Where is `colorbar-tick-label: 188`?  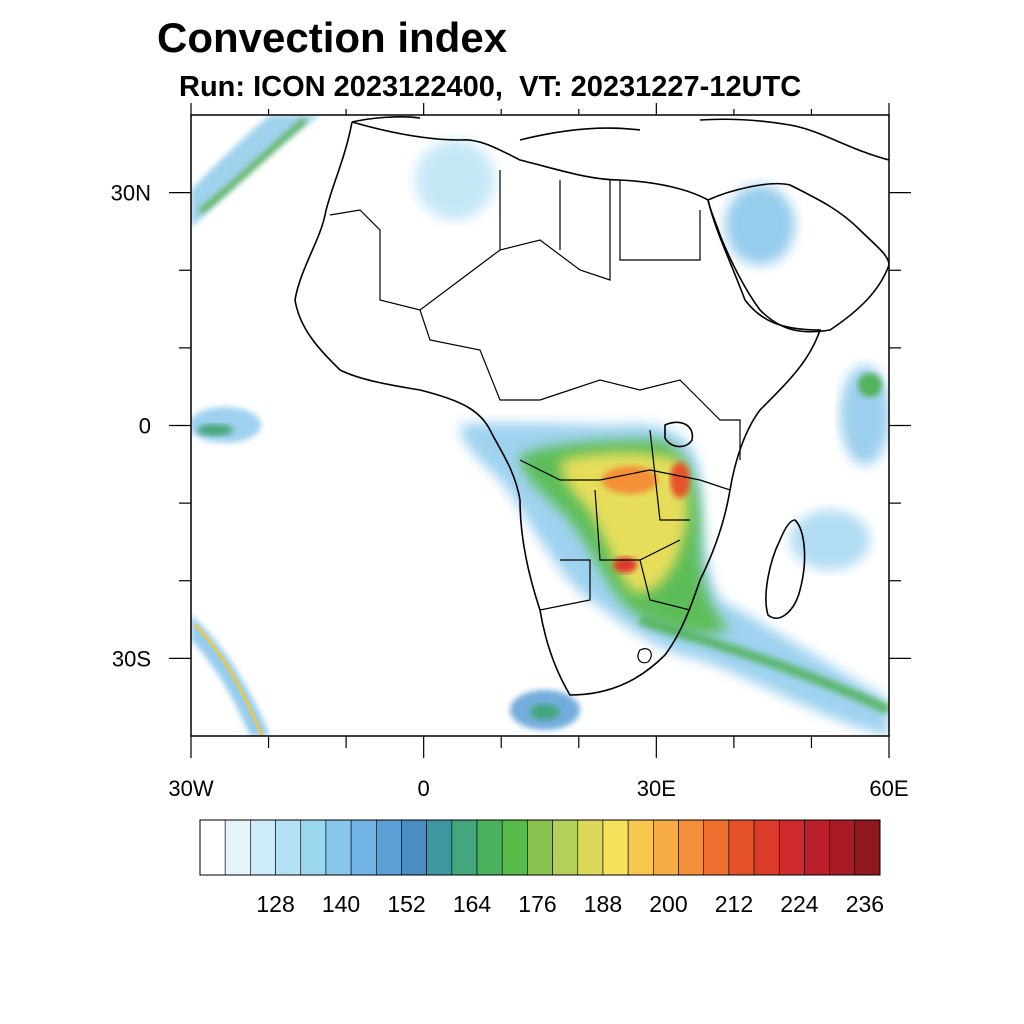
colorbar-tick-label: 188 is located at coordinates (603, 904).